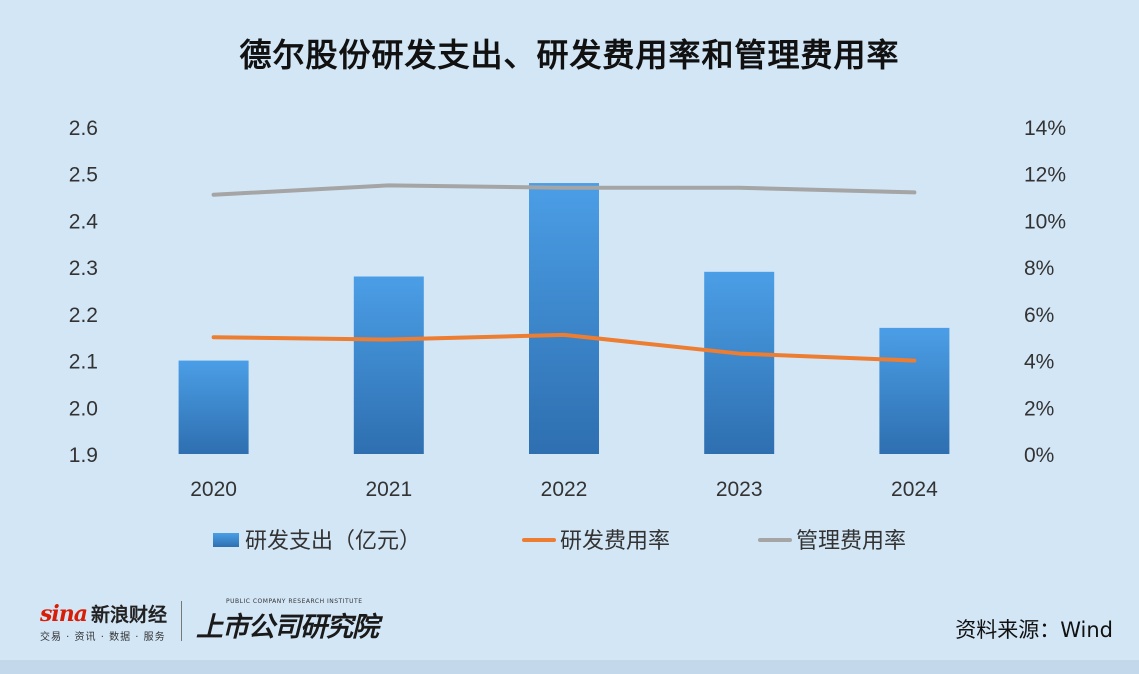  I want to click on legend-label: 研发费用率, so click(615, 541).